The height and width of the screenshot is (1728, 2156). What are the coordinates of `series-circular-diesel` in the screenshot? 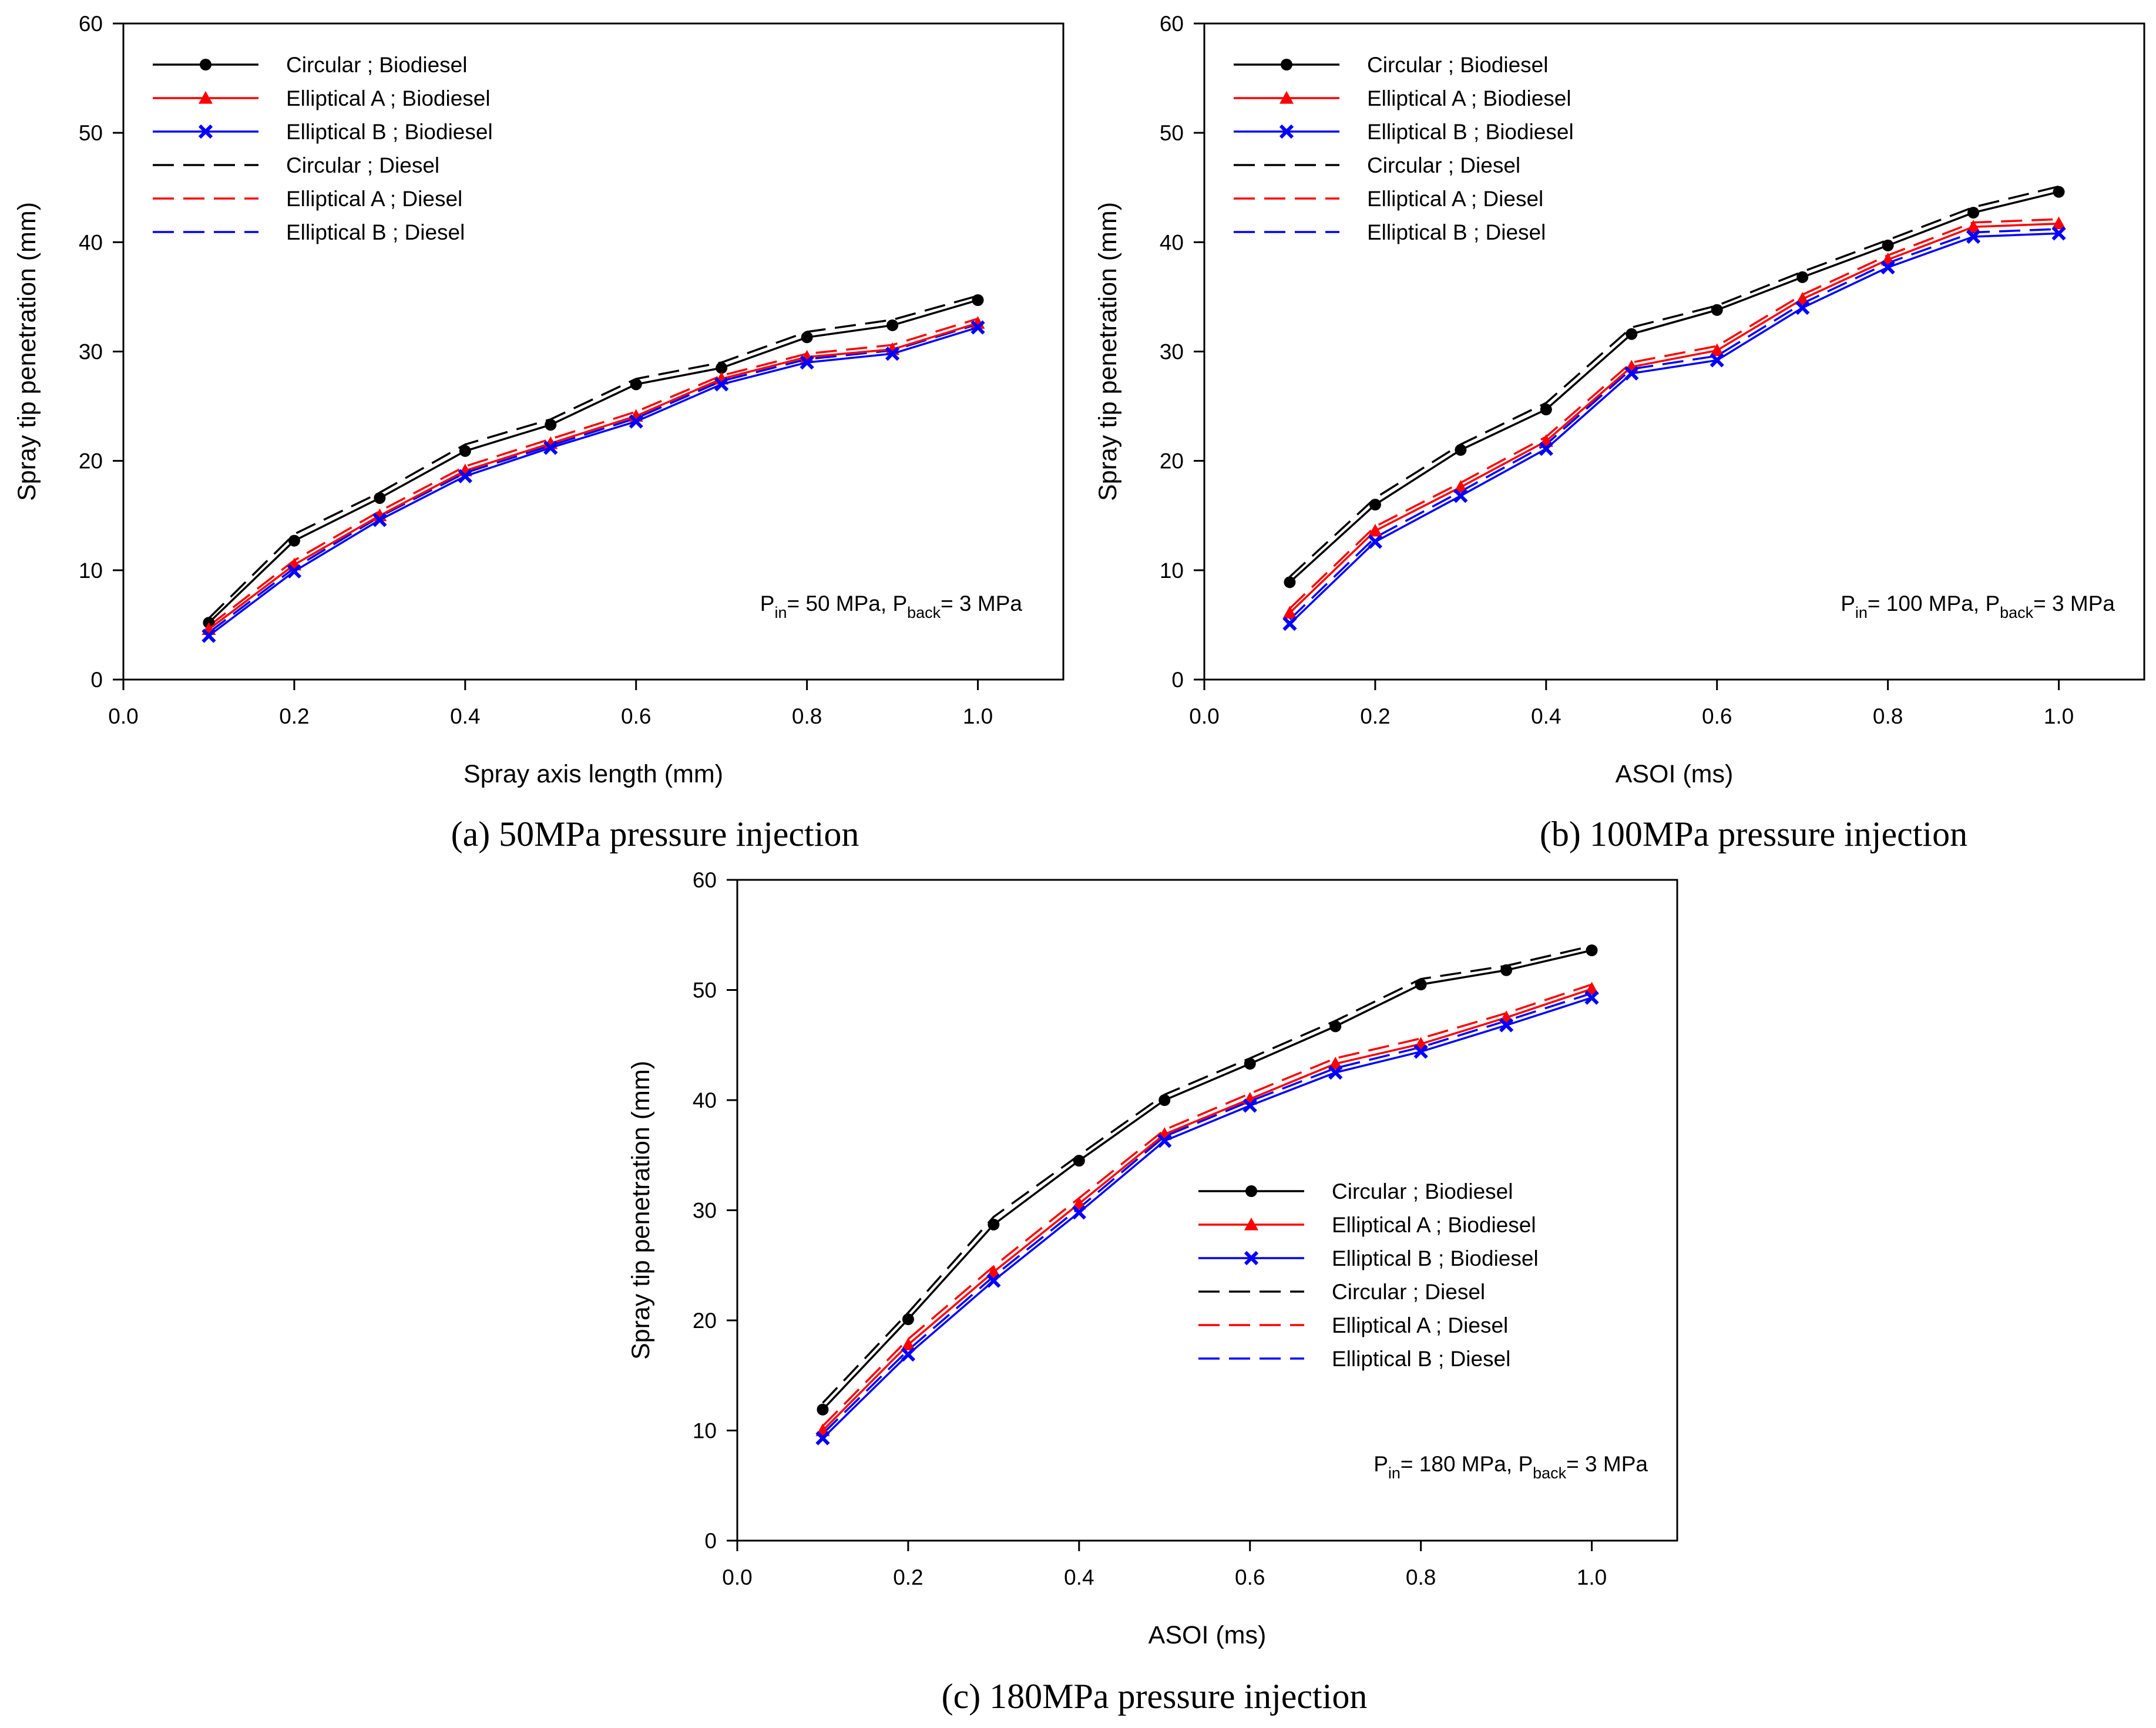 It's located at (1674, 381).